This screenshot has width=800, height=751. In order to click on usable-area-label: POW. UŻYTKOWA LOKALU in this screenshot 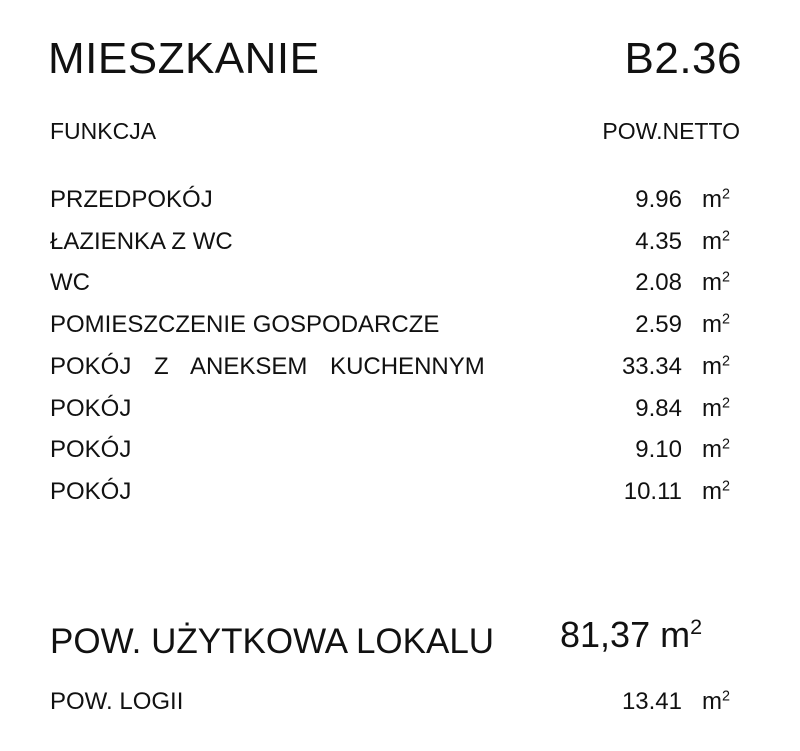, I will do `click(272, 641)`.